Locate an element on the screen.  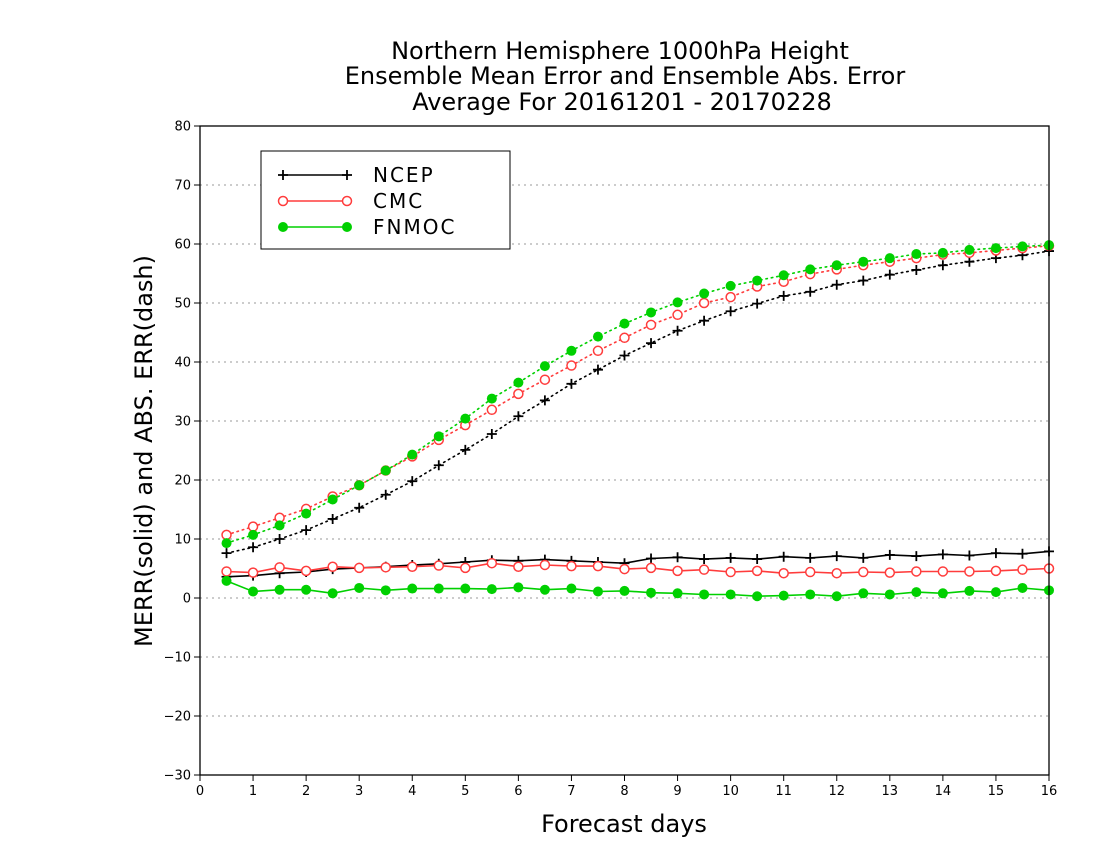
title-line-1: Northern Hemisphere 1000hPa Height is located at coordinates (620, 51).